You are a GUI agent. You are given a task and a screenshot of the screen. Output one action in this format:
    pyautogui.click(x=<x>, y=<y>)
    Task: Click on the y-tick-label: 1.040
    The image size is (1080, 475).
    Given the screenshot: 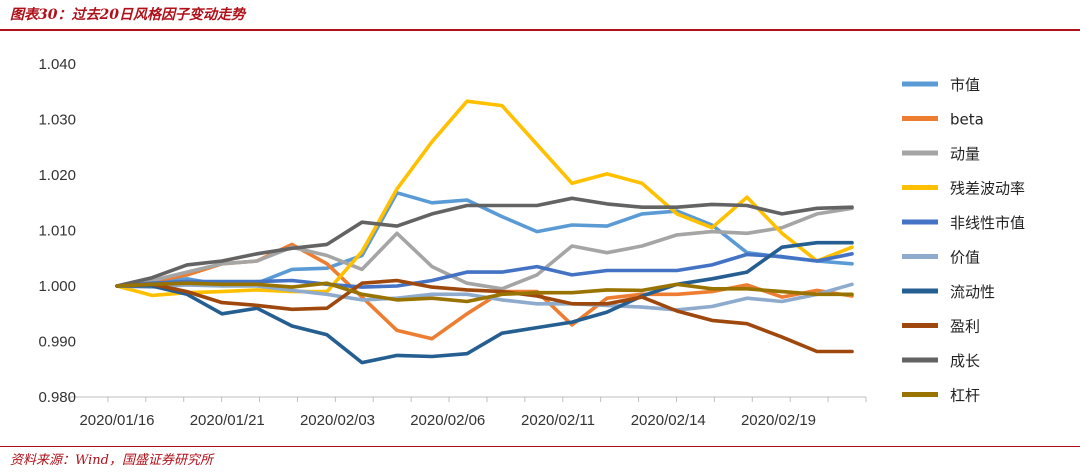 What is the action you would take?
    pyautogui.click(x=57, y=64)
    